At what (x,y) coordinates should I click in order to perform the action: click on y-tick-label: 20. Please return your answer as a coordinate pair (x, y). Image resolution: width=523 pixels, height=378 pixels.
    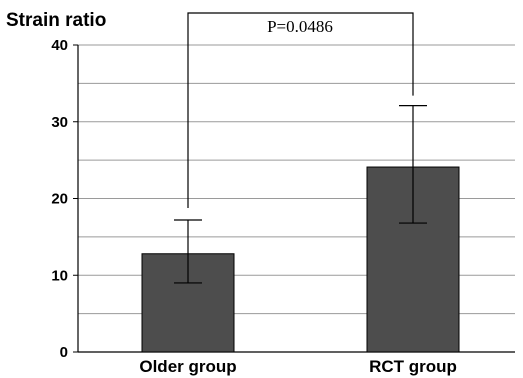
    Looking at the image, I should click on (59, 199).